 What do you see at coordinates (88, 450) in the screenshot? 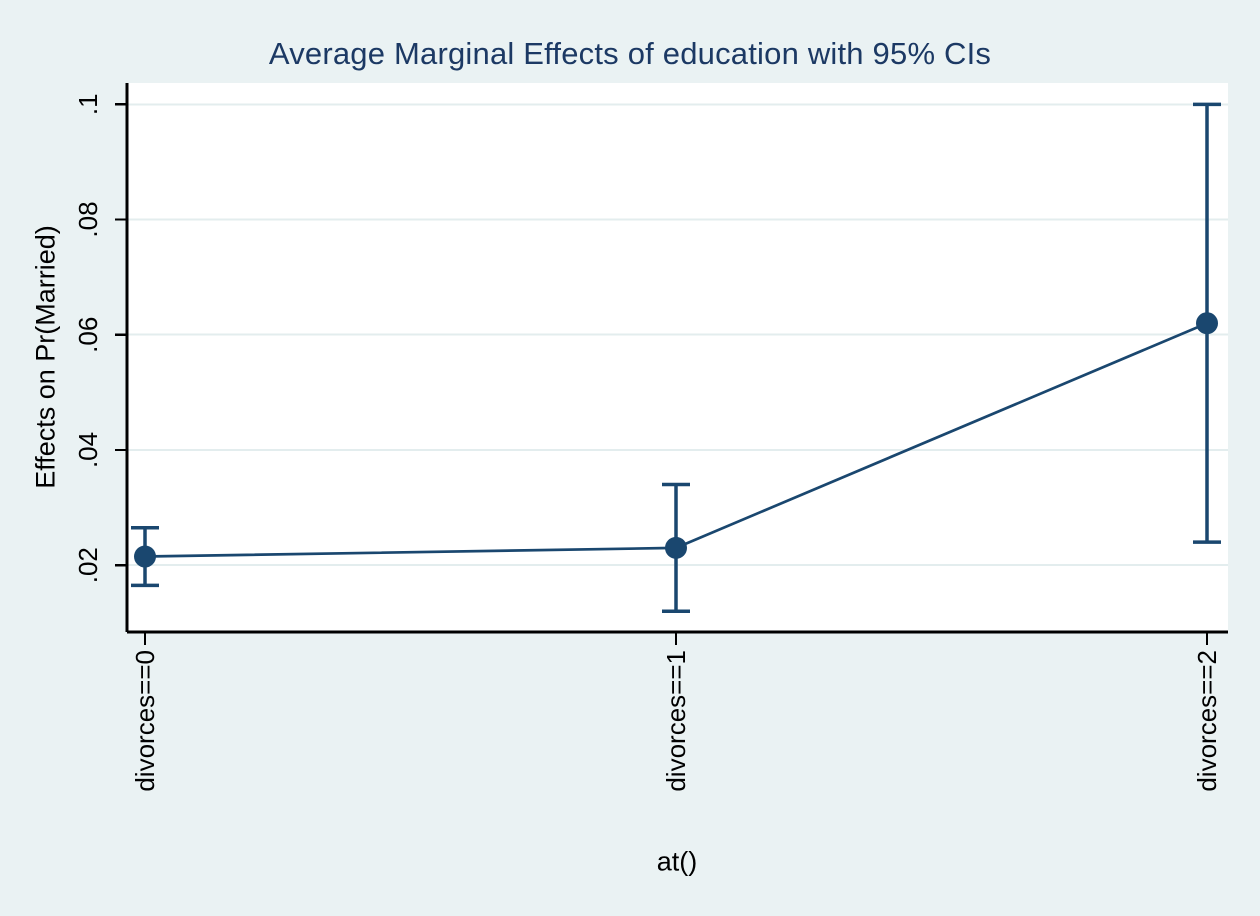
I see `y-tick-label: .04` at bounding box center [88, 450].